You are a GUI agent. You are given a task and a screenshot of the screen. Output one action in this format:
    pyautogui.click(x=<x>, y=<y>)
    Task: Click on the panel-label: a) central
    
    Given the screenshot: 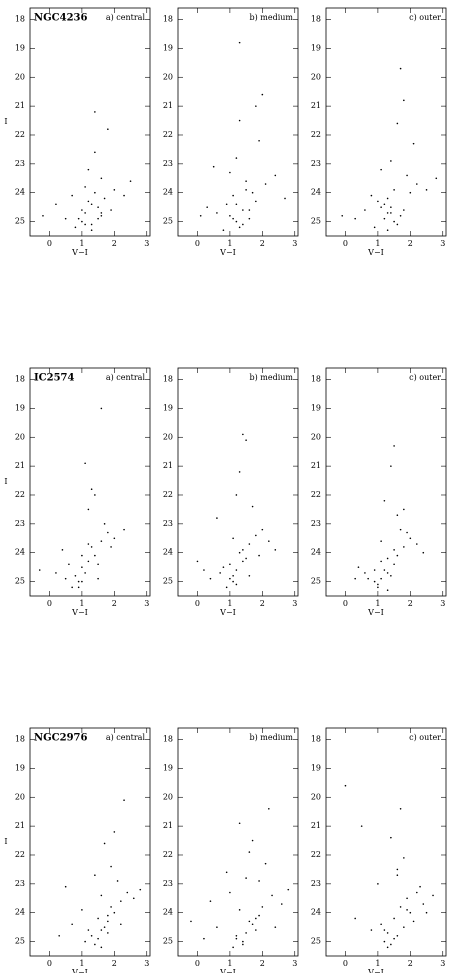 What is the action you would take?
    pyautogui.click(x=126, y=377)
    